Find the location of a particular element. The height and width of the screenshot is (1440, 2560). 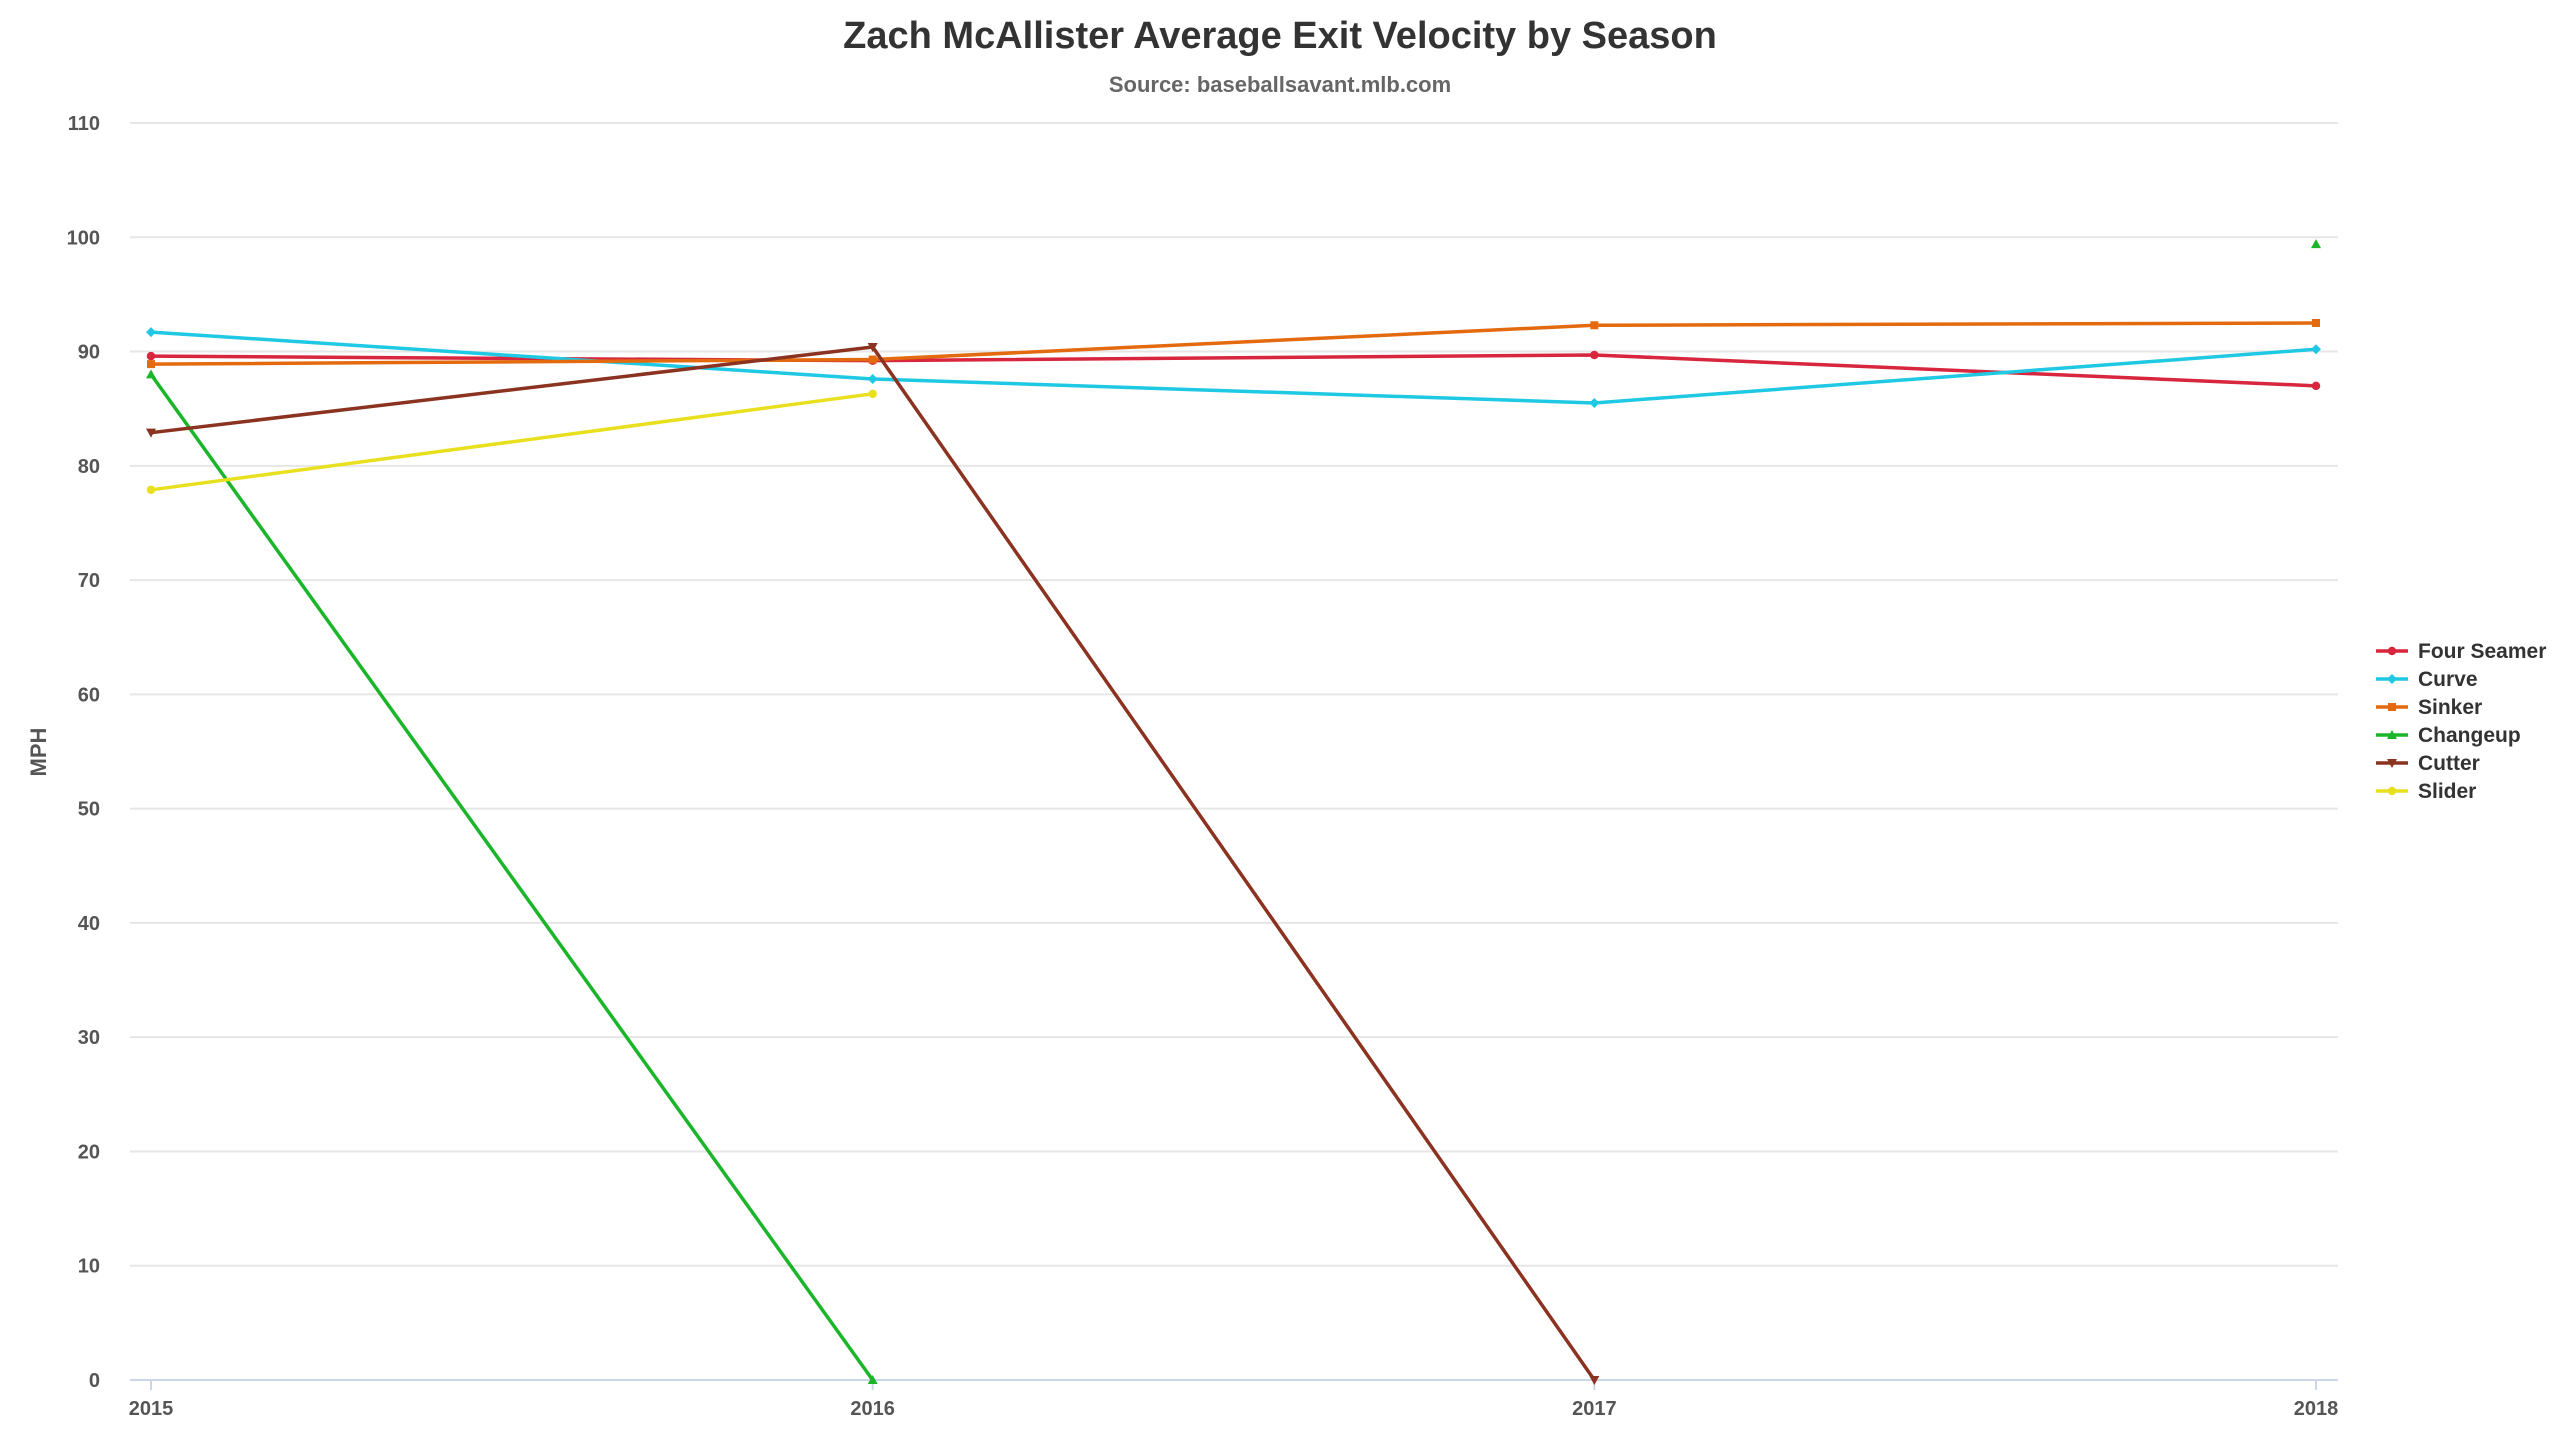

legend-item: Four Seamer is located at coordinates (2461, 651).